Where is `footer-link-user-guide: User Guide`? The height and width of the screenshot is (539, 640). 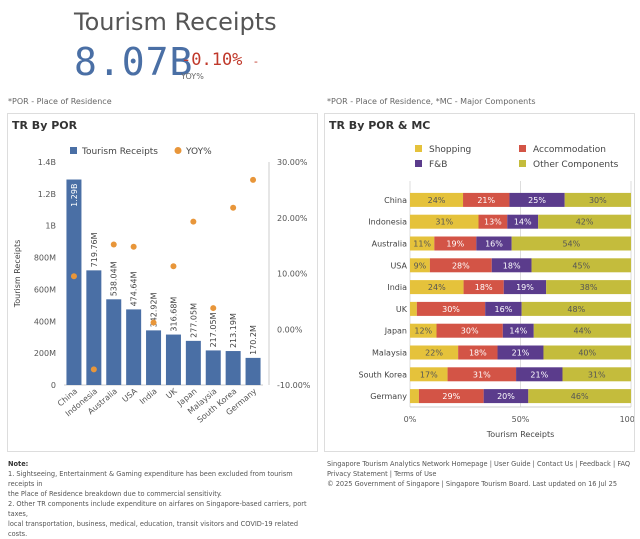 footer-link-user-guide: User Guide is located at coordinates (512, 464).